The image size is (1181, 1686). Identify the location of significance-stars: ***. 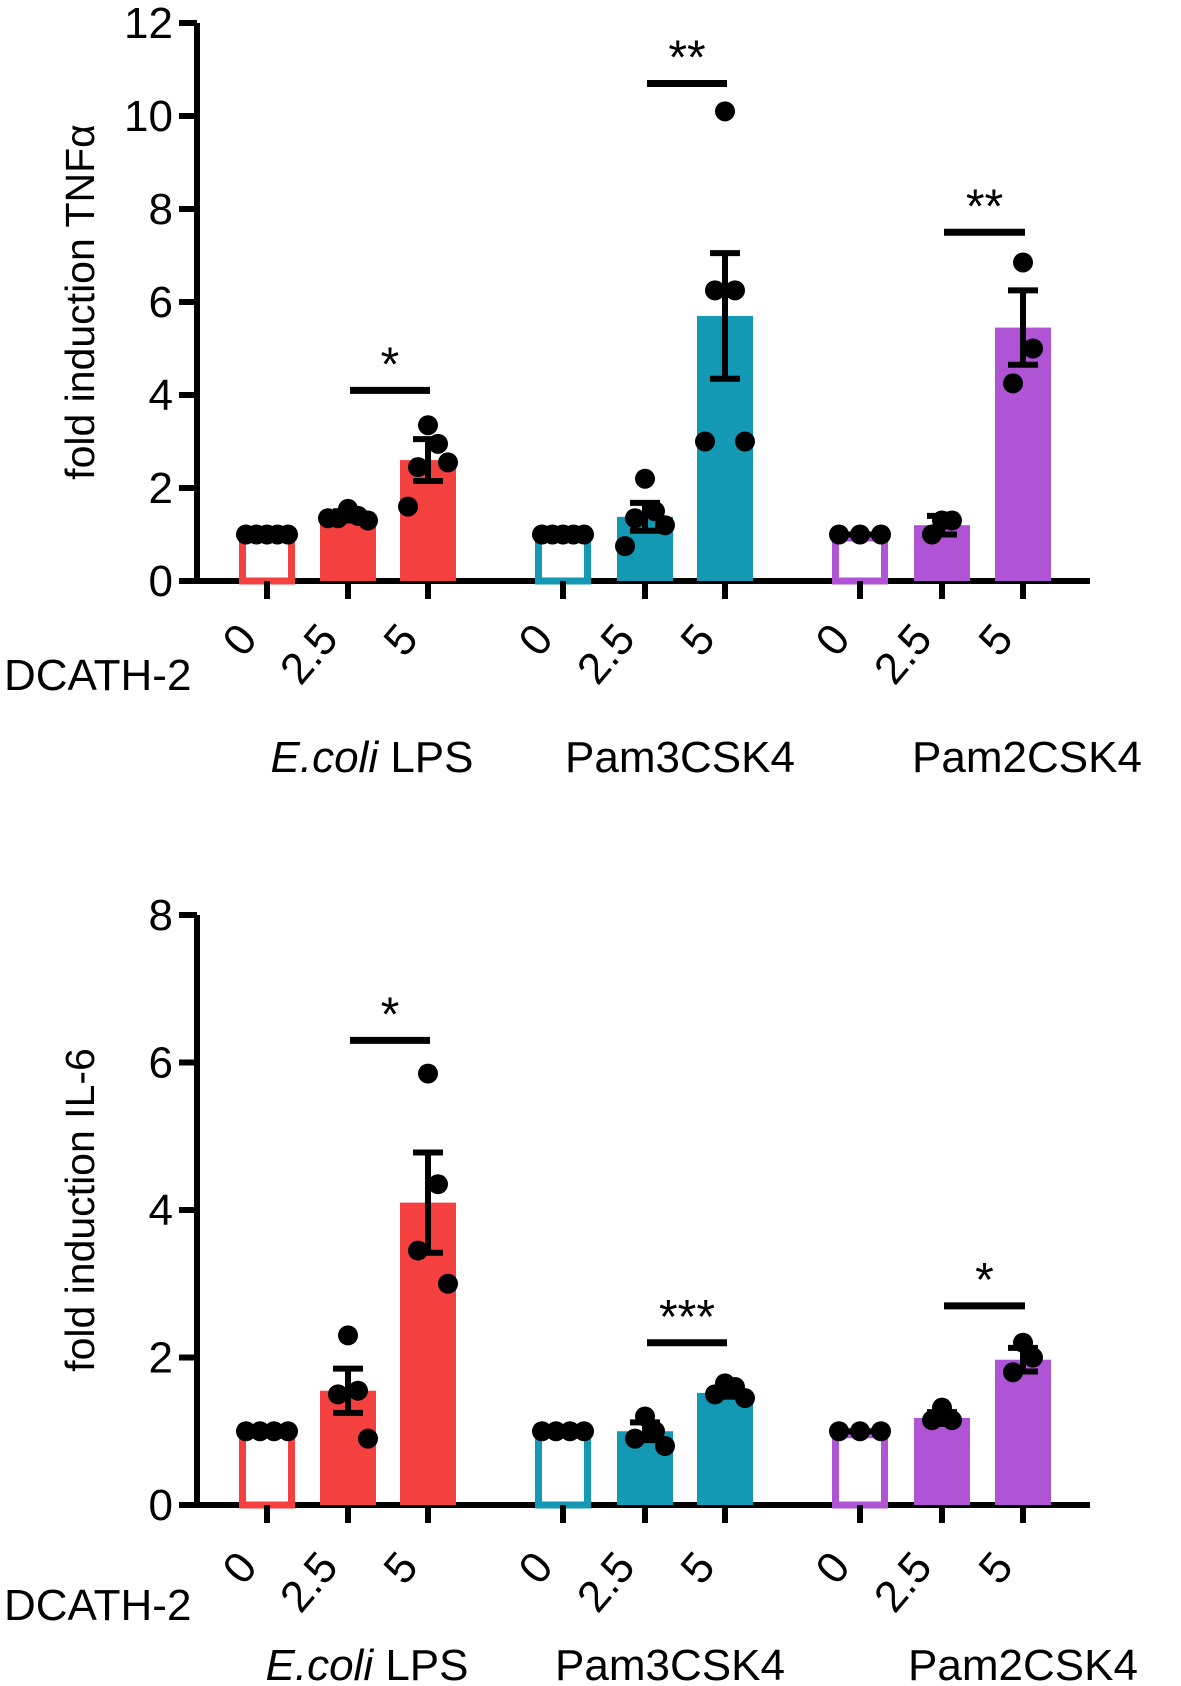
(687, 1317).